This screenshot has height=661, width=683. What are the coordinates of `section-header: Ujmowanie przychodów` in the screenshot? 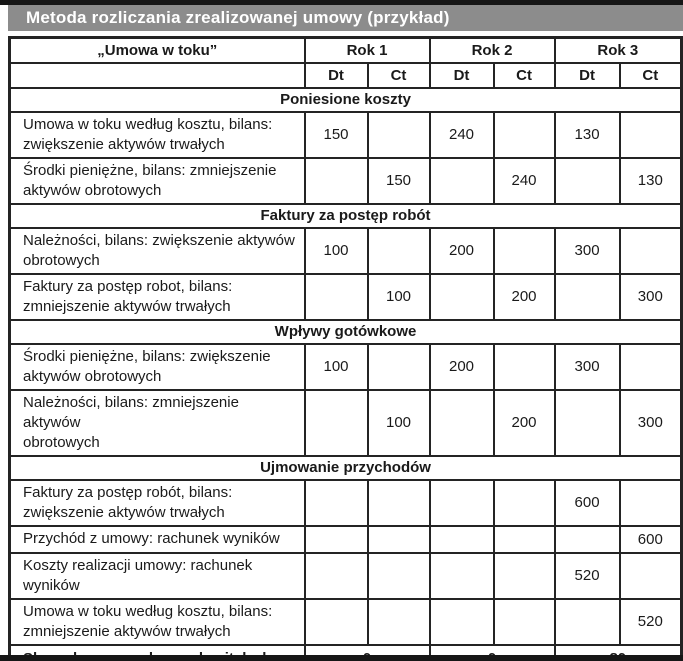 It's located at (345, 467).